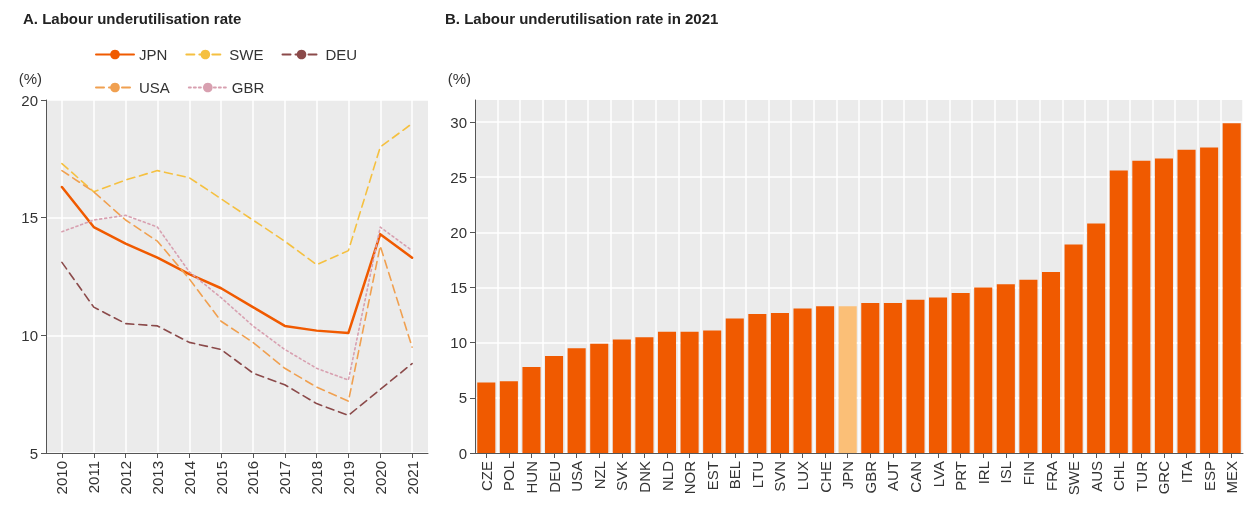 The width and height of the screenshot is (1247, 506). I want to click on y-tick-label: 25, so click(458, 177).